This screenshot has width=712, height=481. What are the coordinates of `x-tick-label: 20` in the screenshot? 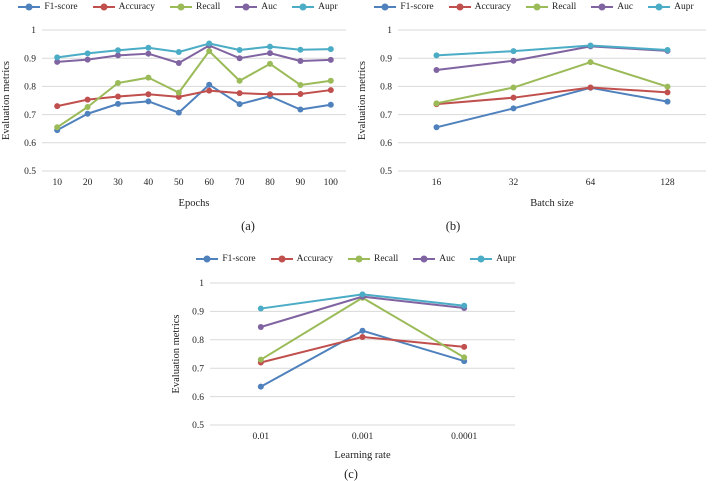 It's located at (88, 183).